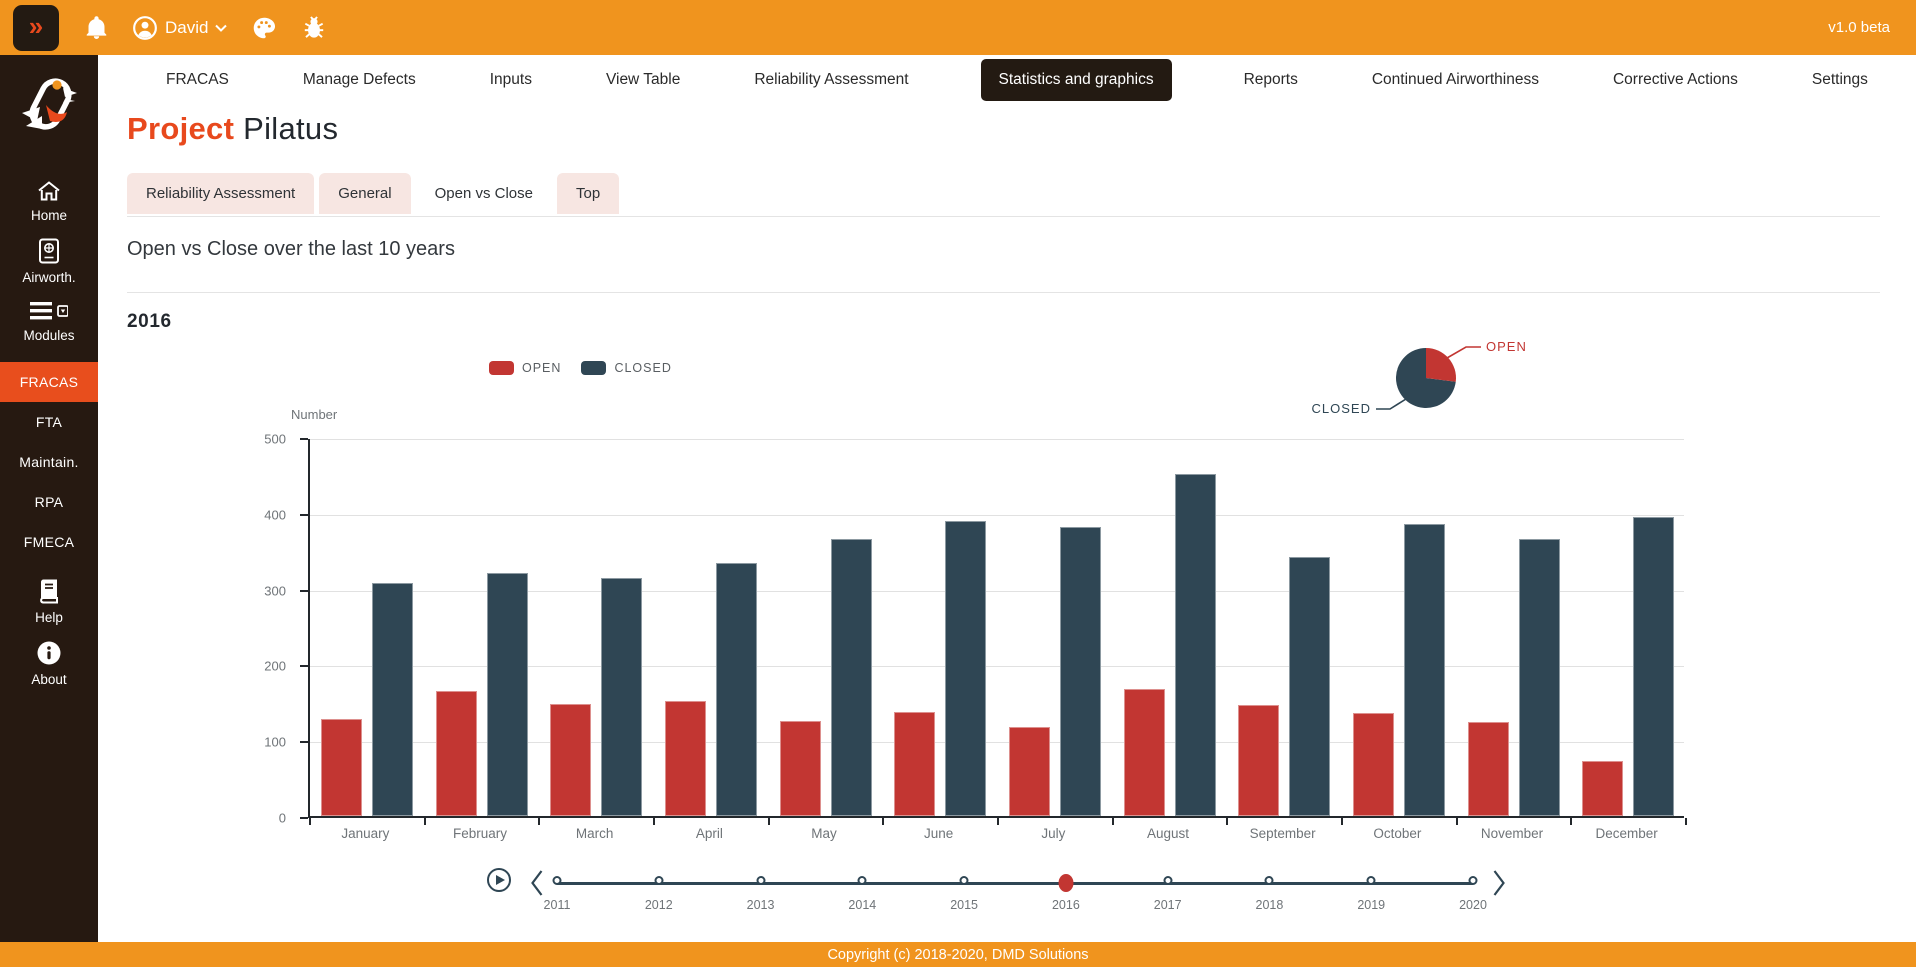 This screenshot has height=967, width=1916. What do you see at coordinates (1654, 666) in the screenshot?
I see `bar-closed-december` at bounding box center [1654, 666].